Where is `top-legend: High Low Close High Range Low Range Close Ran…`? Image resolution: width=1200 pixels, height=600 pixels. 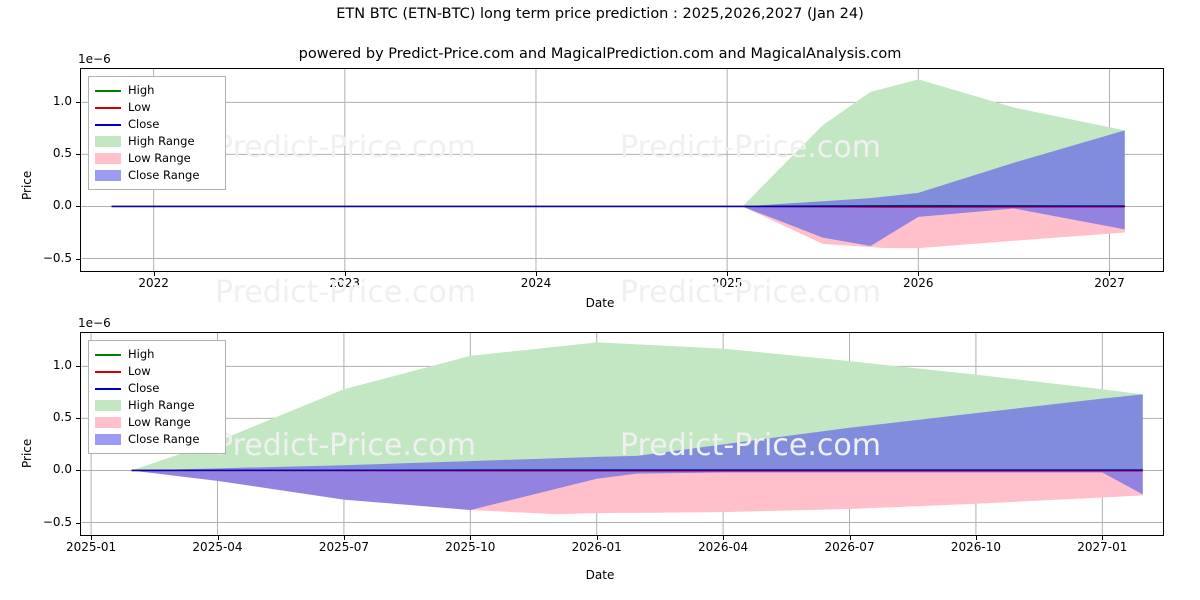
top-legend: High Low Close High Range Low Range Close Ran… is located at coordinates (157, 133).